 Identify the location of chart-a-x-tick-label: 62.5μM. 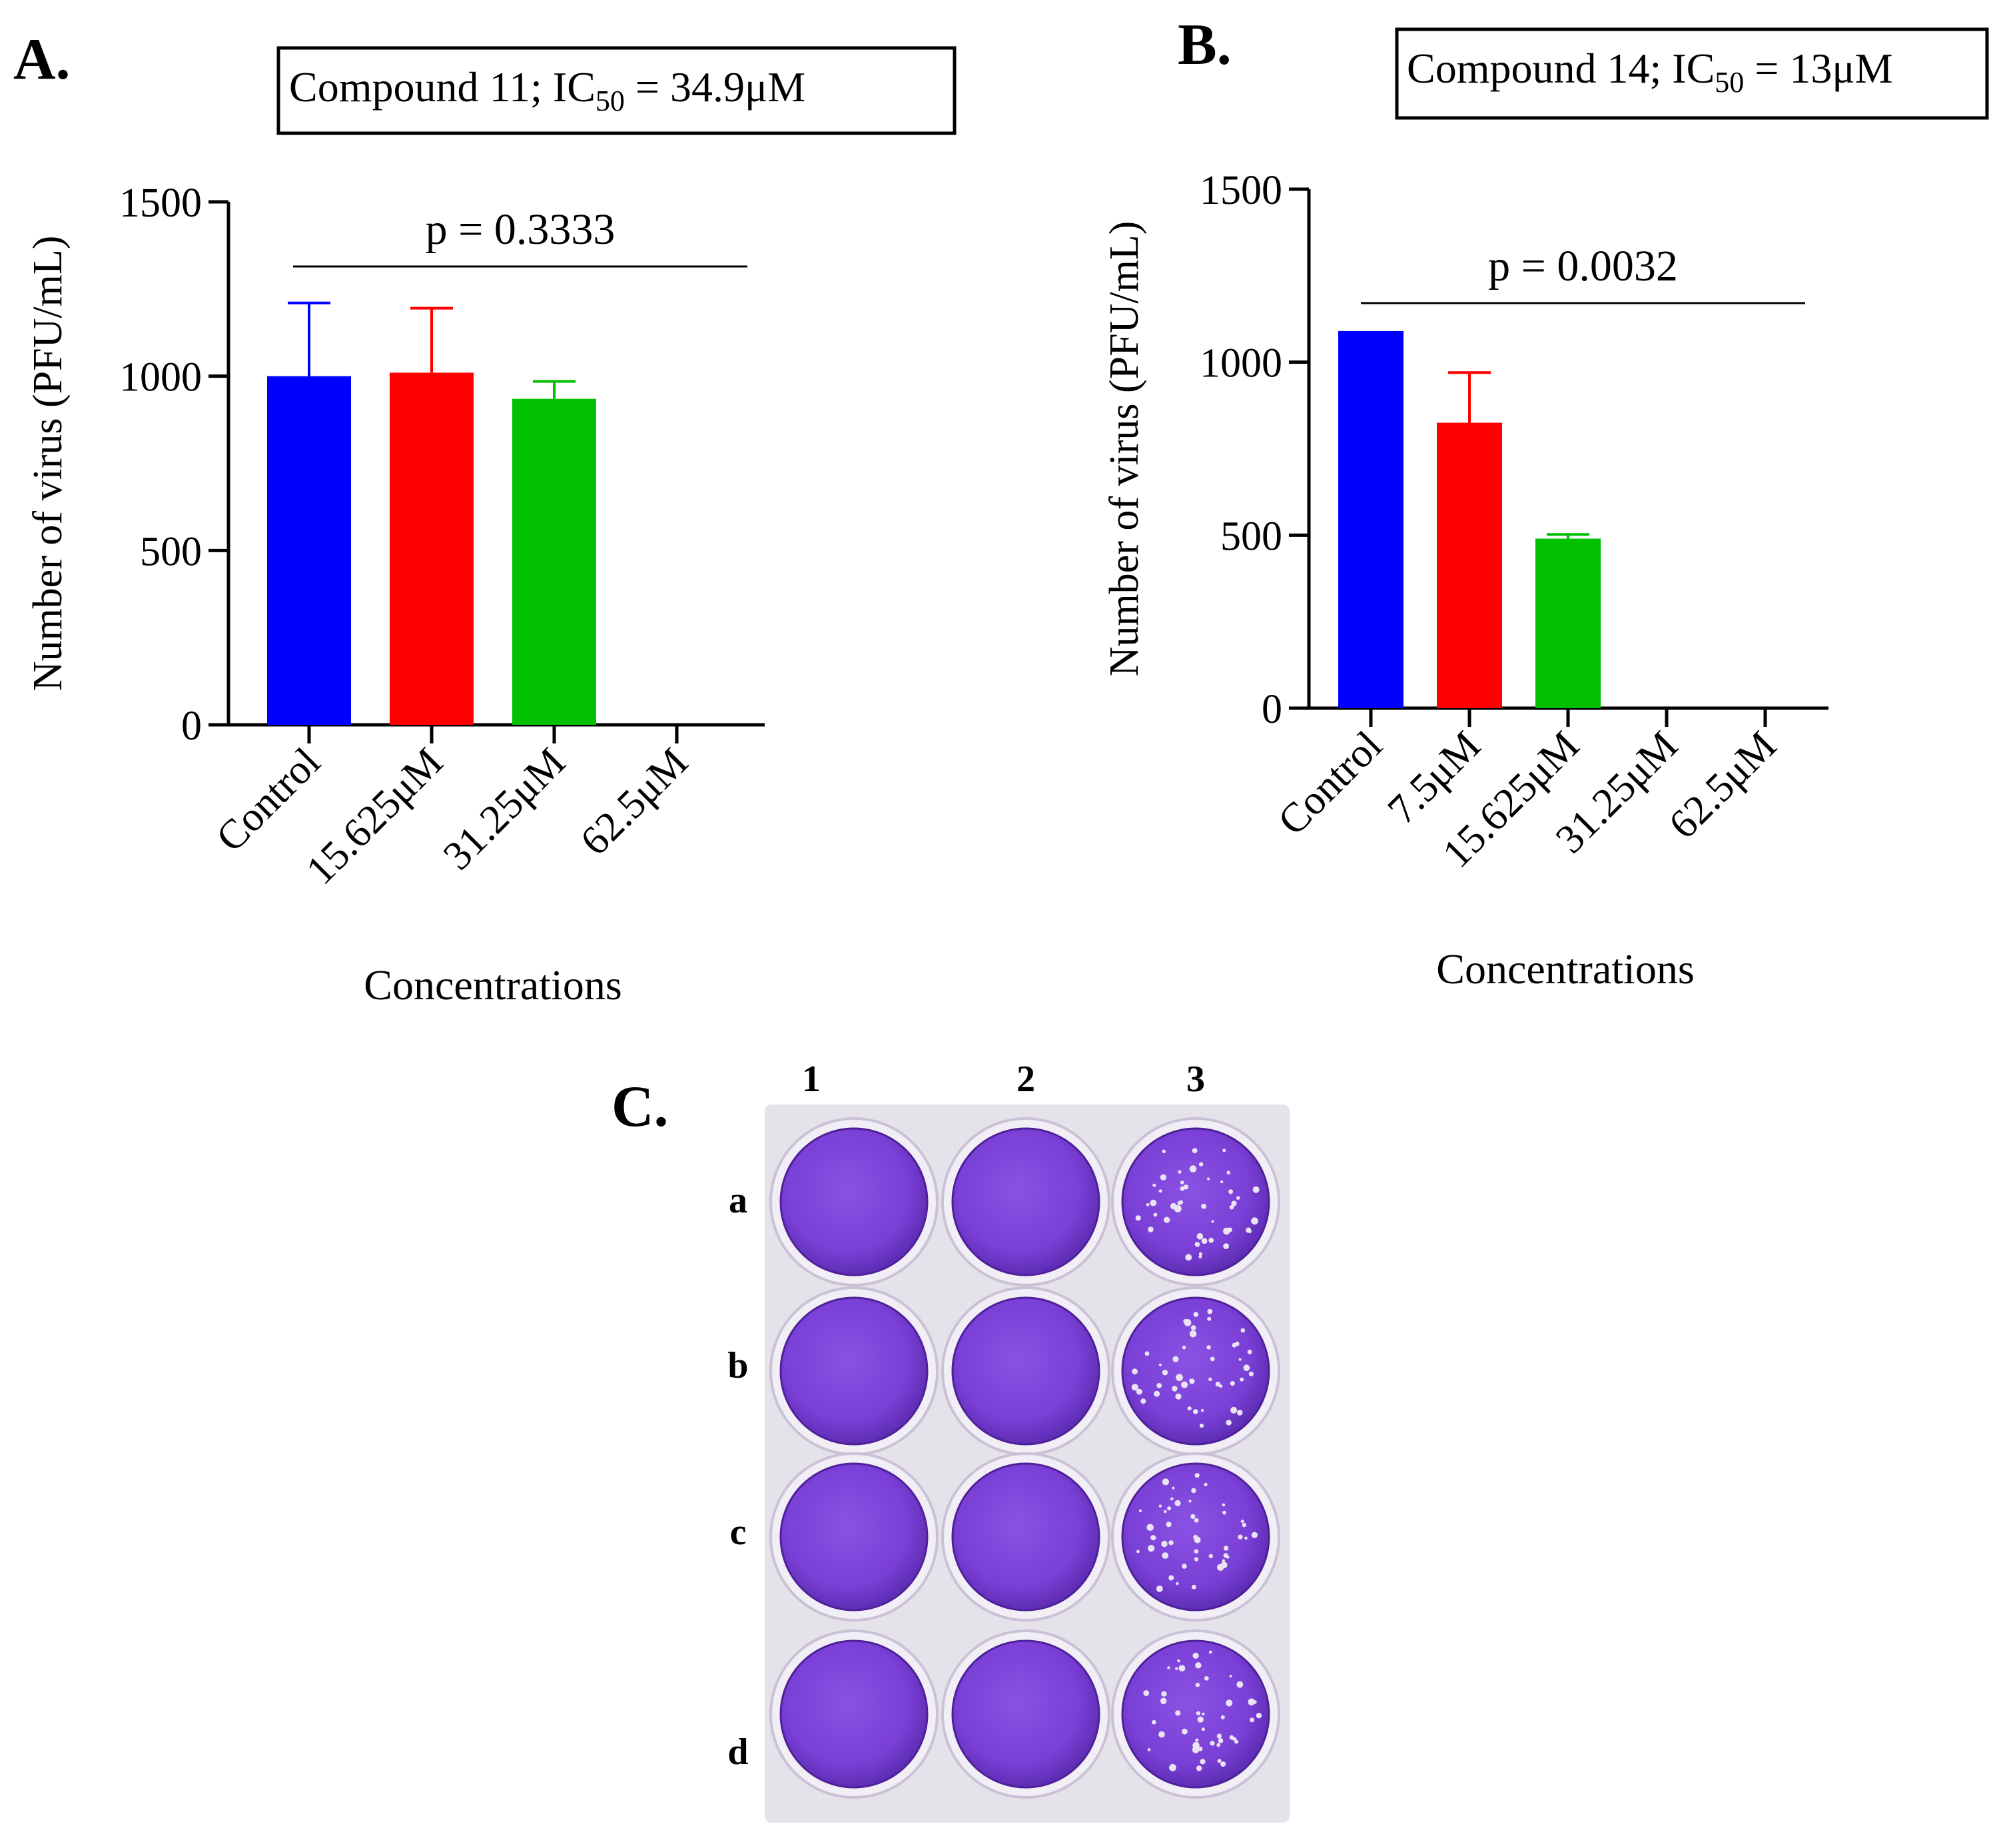
(634, 801).